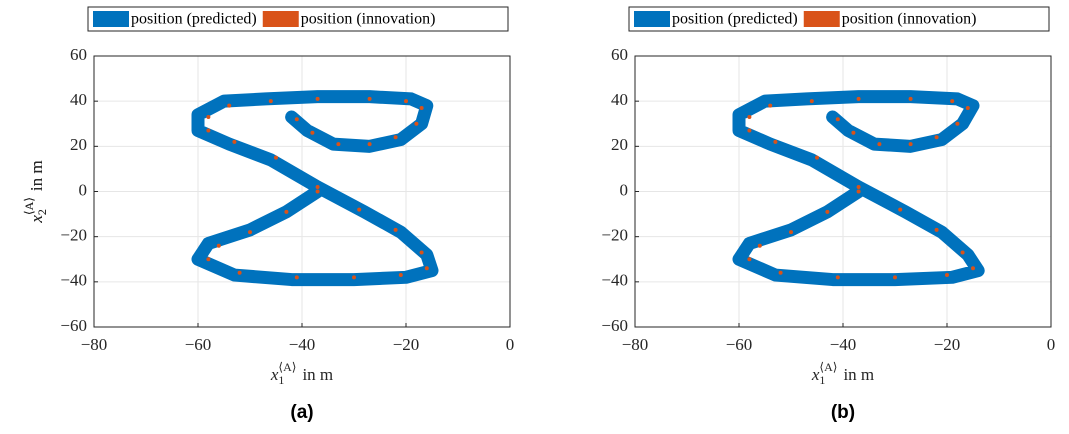 This screenshot has height=434, width=1069. What do you see at coordinates (843, 412) in the screenshot?
I see `caption: (b)` at bounding box center [843, 412].